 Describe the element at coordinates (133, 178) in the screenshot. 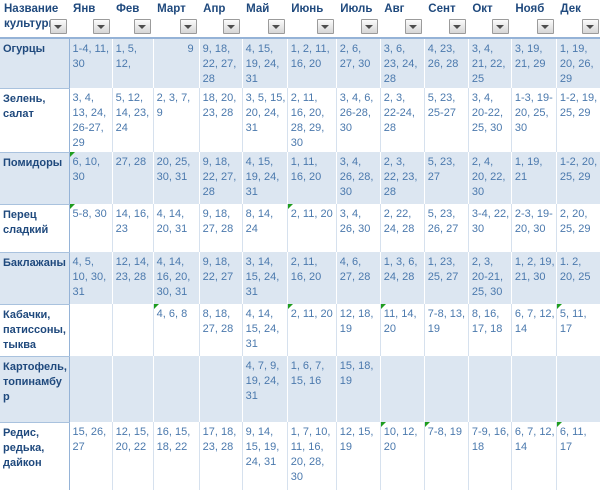

I see `calendar-cell: 27, 28` at that location.